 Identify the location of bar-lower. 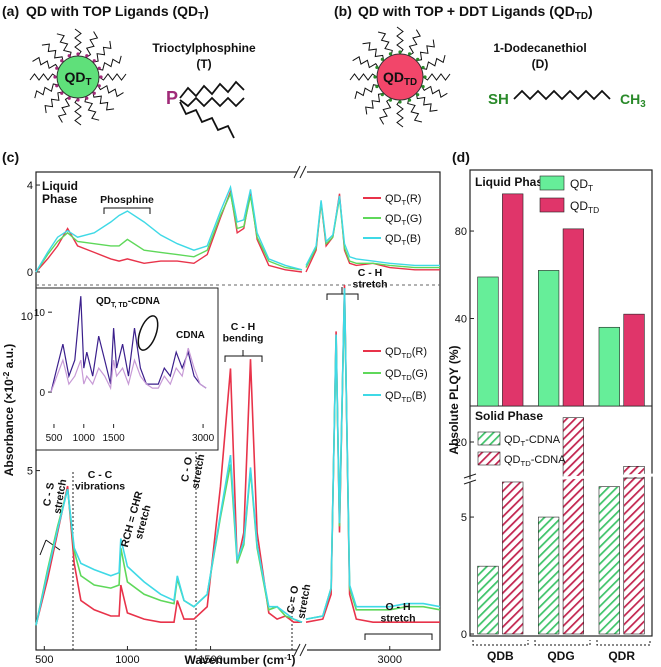
(634, 556).